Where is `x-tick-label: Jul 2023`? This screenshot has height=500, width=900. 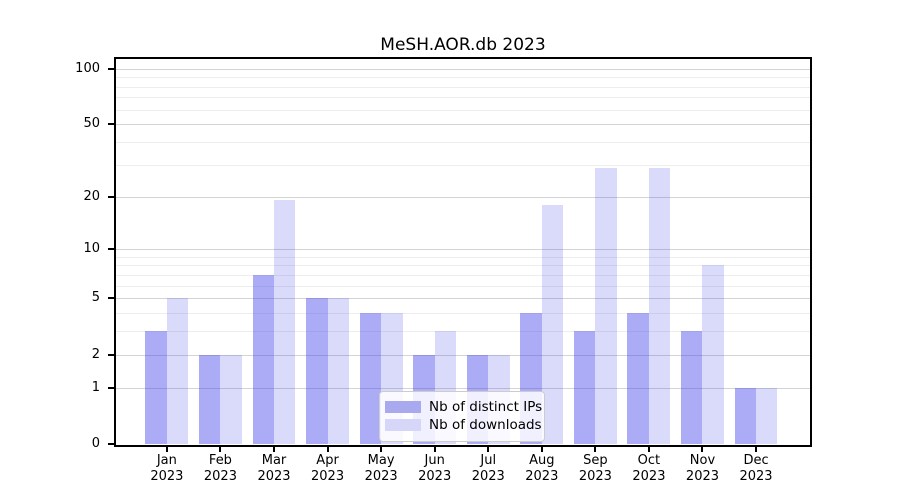
x-tick-label: Jul 2023 is located at coordinates (488, 468).